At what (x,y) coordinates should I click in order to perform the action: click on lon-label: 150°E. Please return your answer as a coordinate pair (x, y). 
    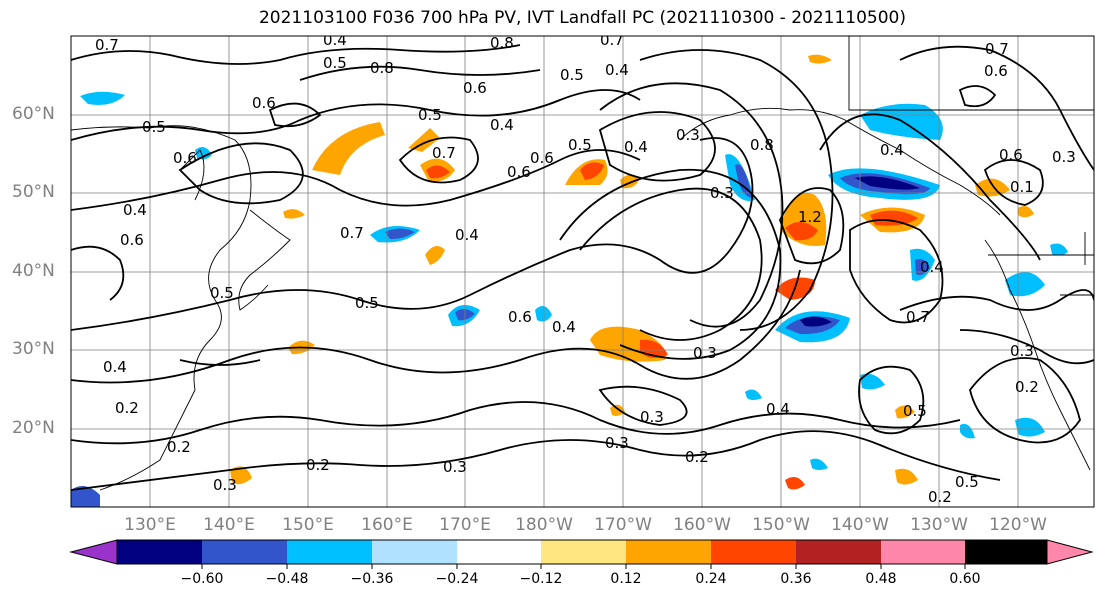
    Looking at the image, I should click on (308, 525).